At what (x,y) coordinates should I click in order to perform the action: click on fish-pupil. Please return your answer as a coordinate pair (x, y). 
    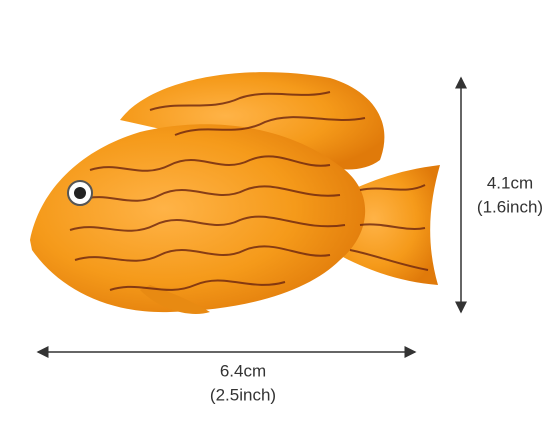
    Looking at the image, I should click on (80, 193).